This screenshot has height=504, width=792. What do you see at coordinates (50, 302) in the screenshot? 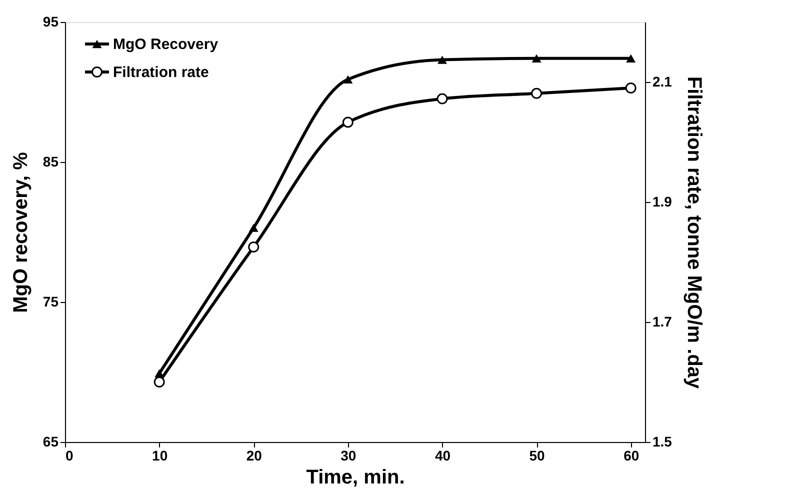
I see `y-tick-label: 75` at bounding box center [50, 302].